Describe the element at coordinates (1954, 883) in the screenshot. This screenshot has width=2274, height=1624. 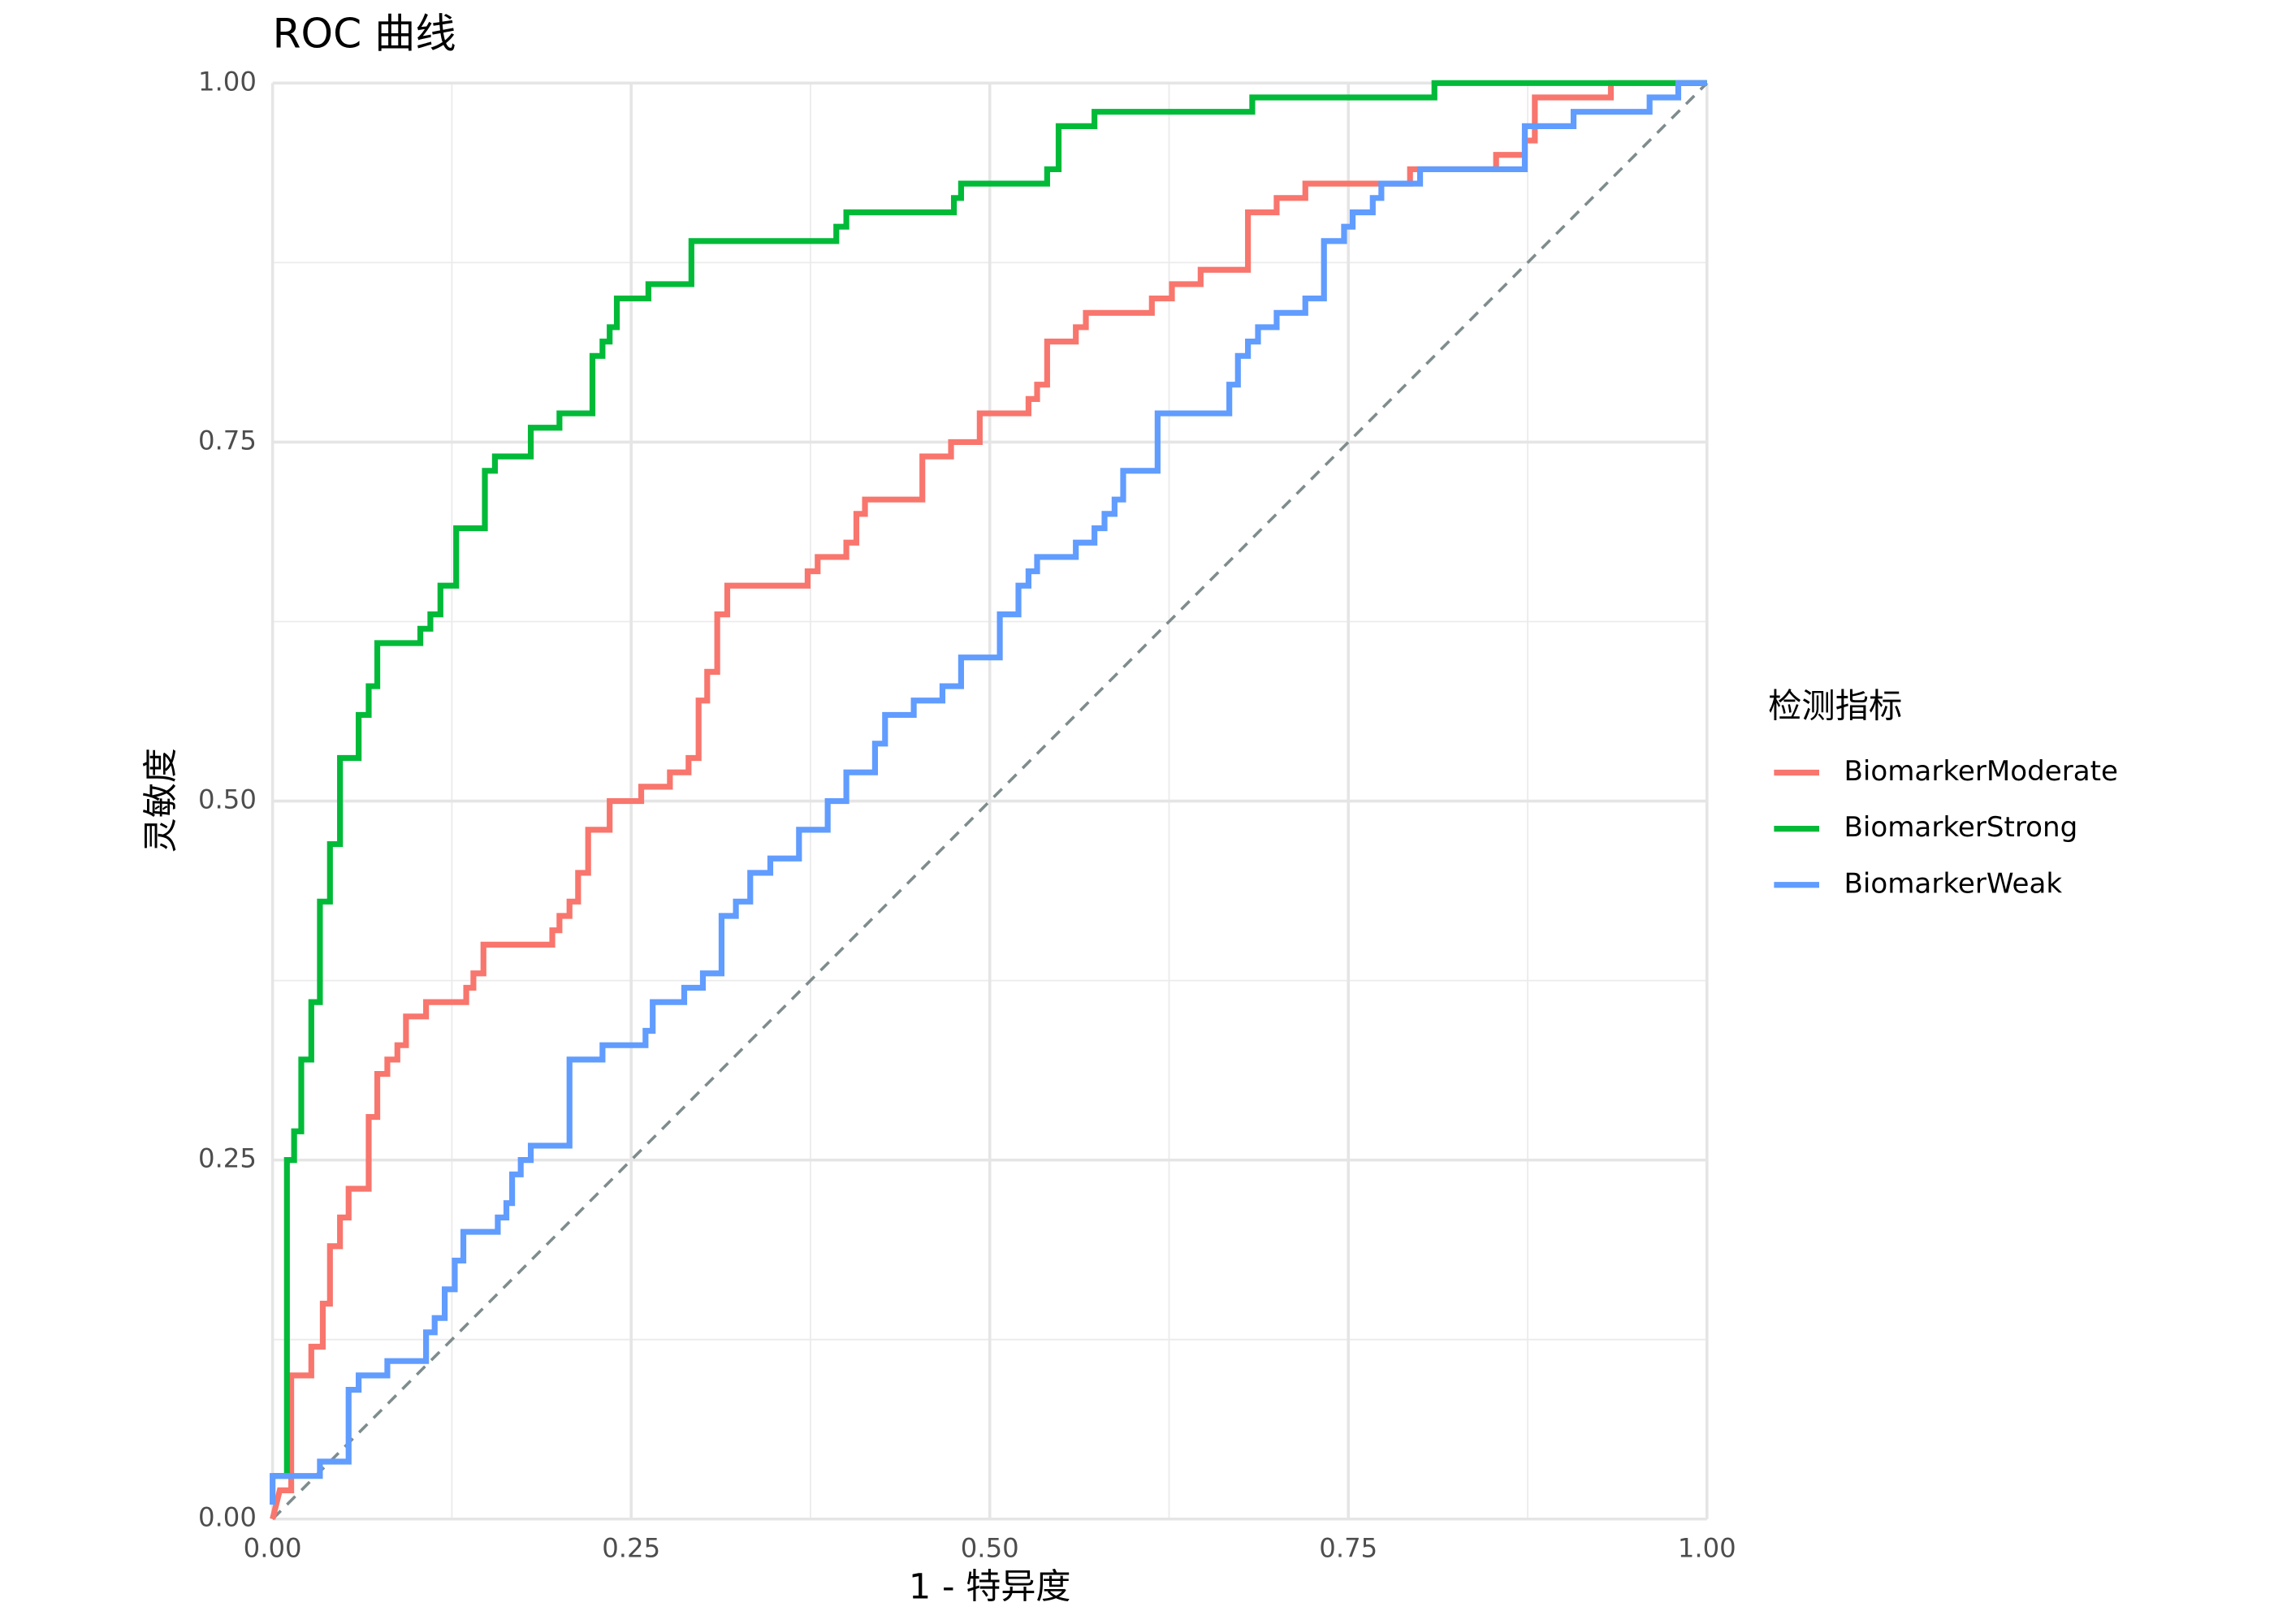
I see `legend-label: BiomarkerWeak` at that location.